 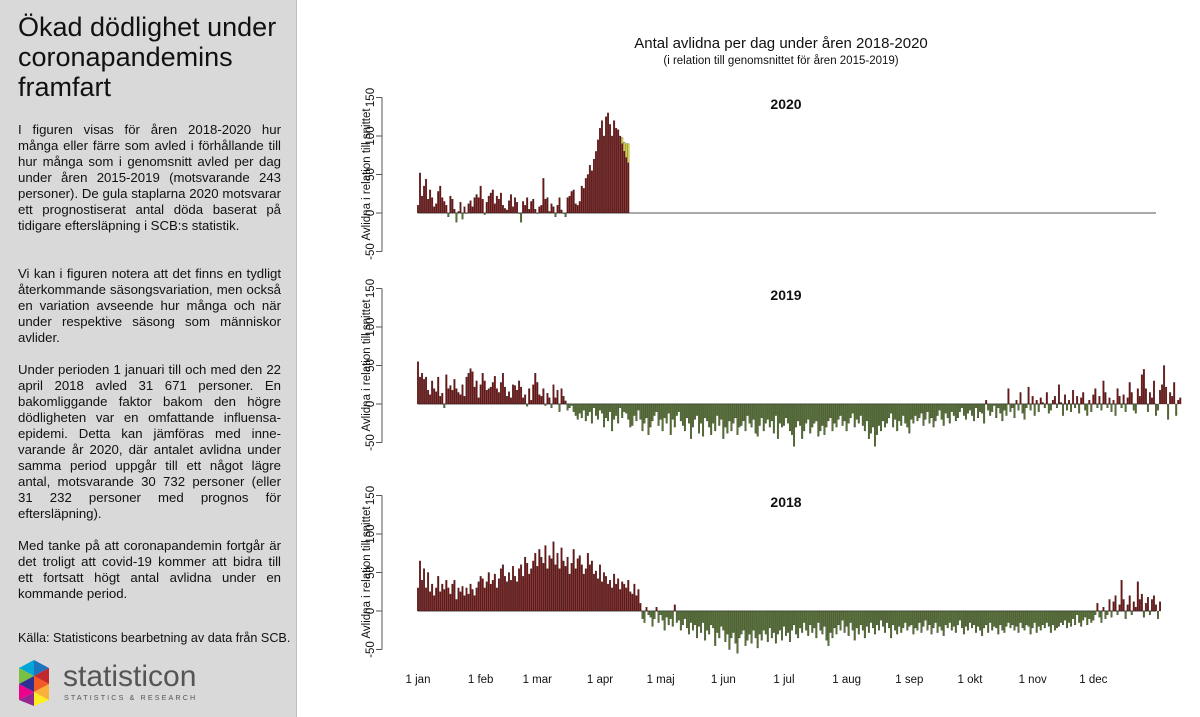 I want to click on x-tick-label: 1 nov, so click(x=1033, y=680).